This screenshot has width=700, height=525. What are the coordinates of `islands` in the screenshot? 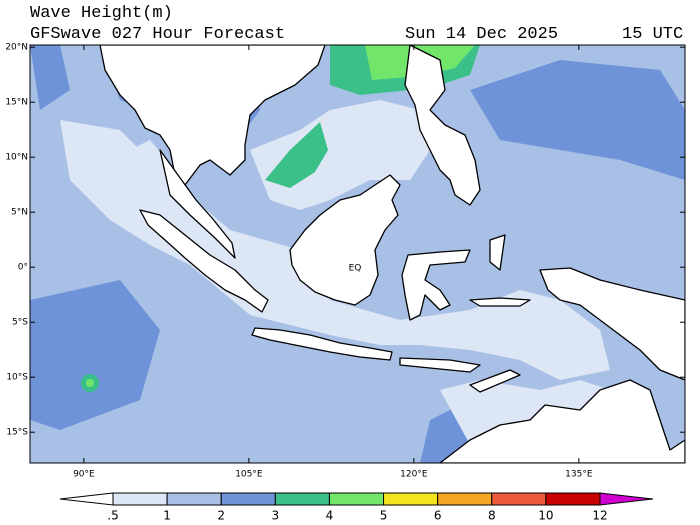 It's located at (465, 313).